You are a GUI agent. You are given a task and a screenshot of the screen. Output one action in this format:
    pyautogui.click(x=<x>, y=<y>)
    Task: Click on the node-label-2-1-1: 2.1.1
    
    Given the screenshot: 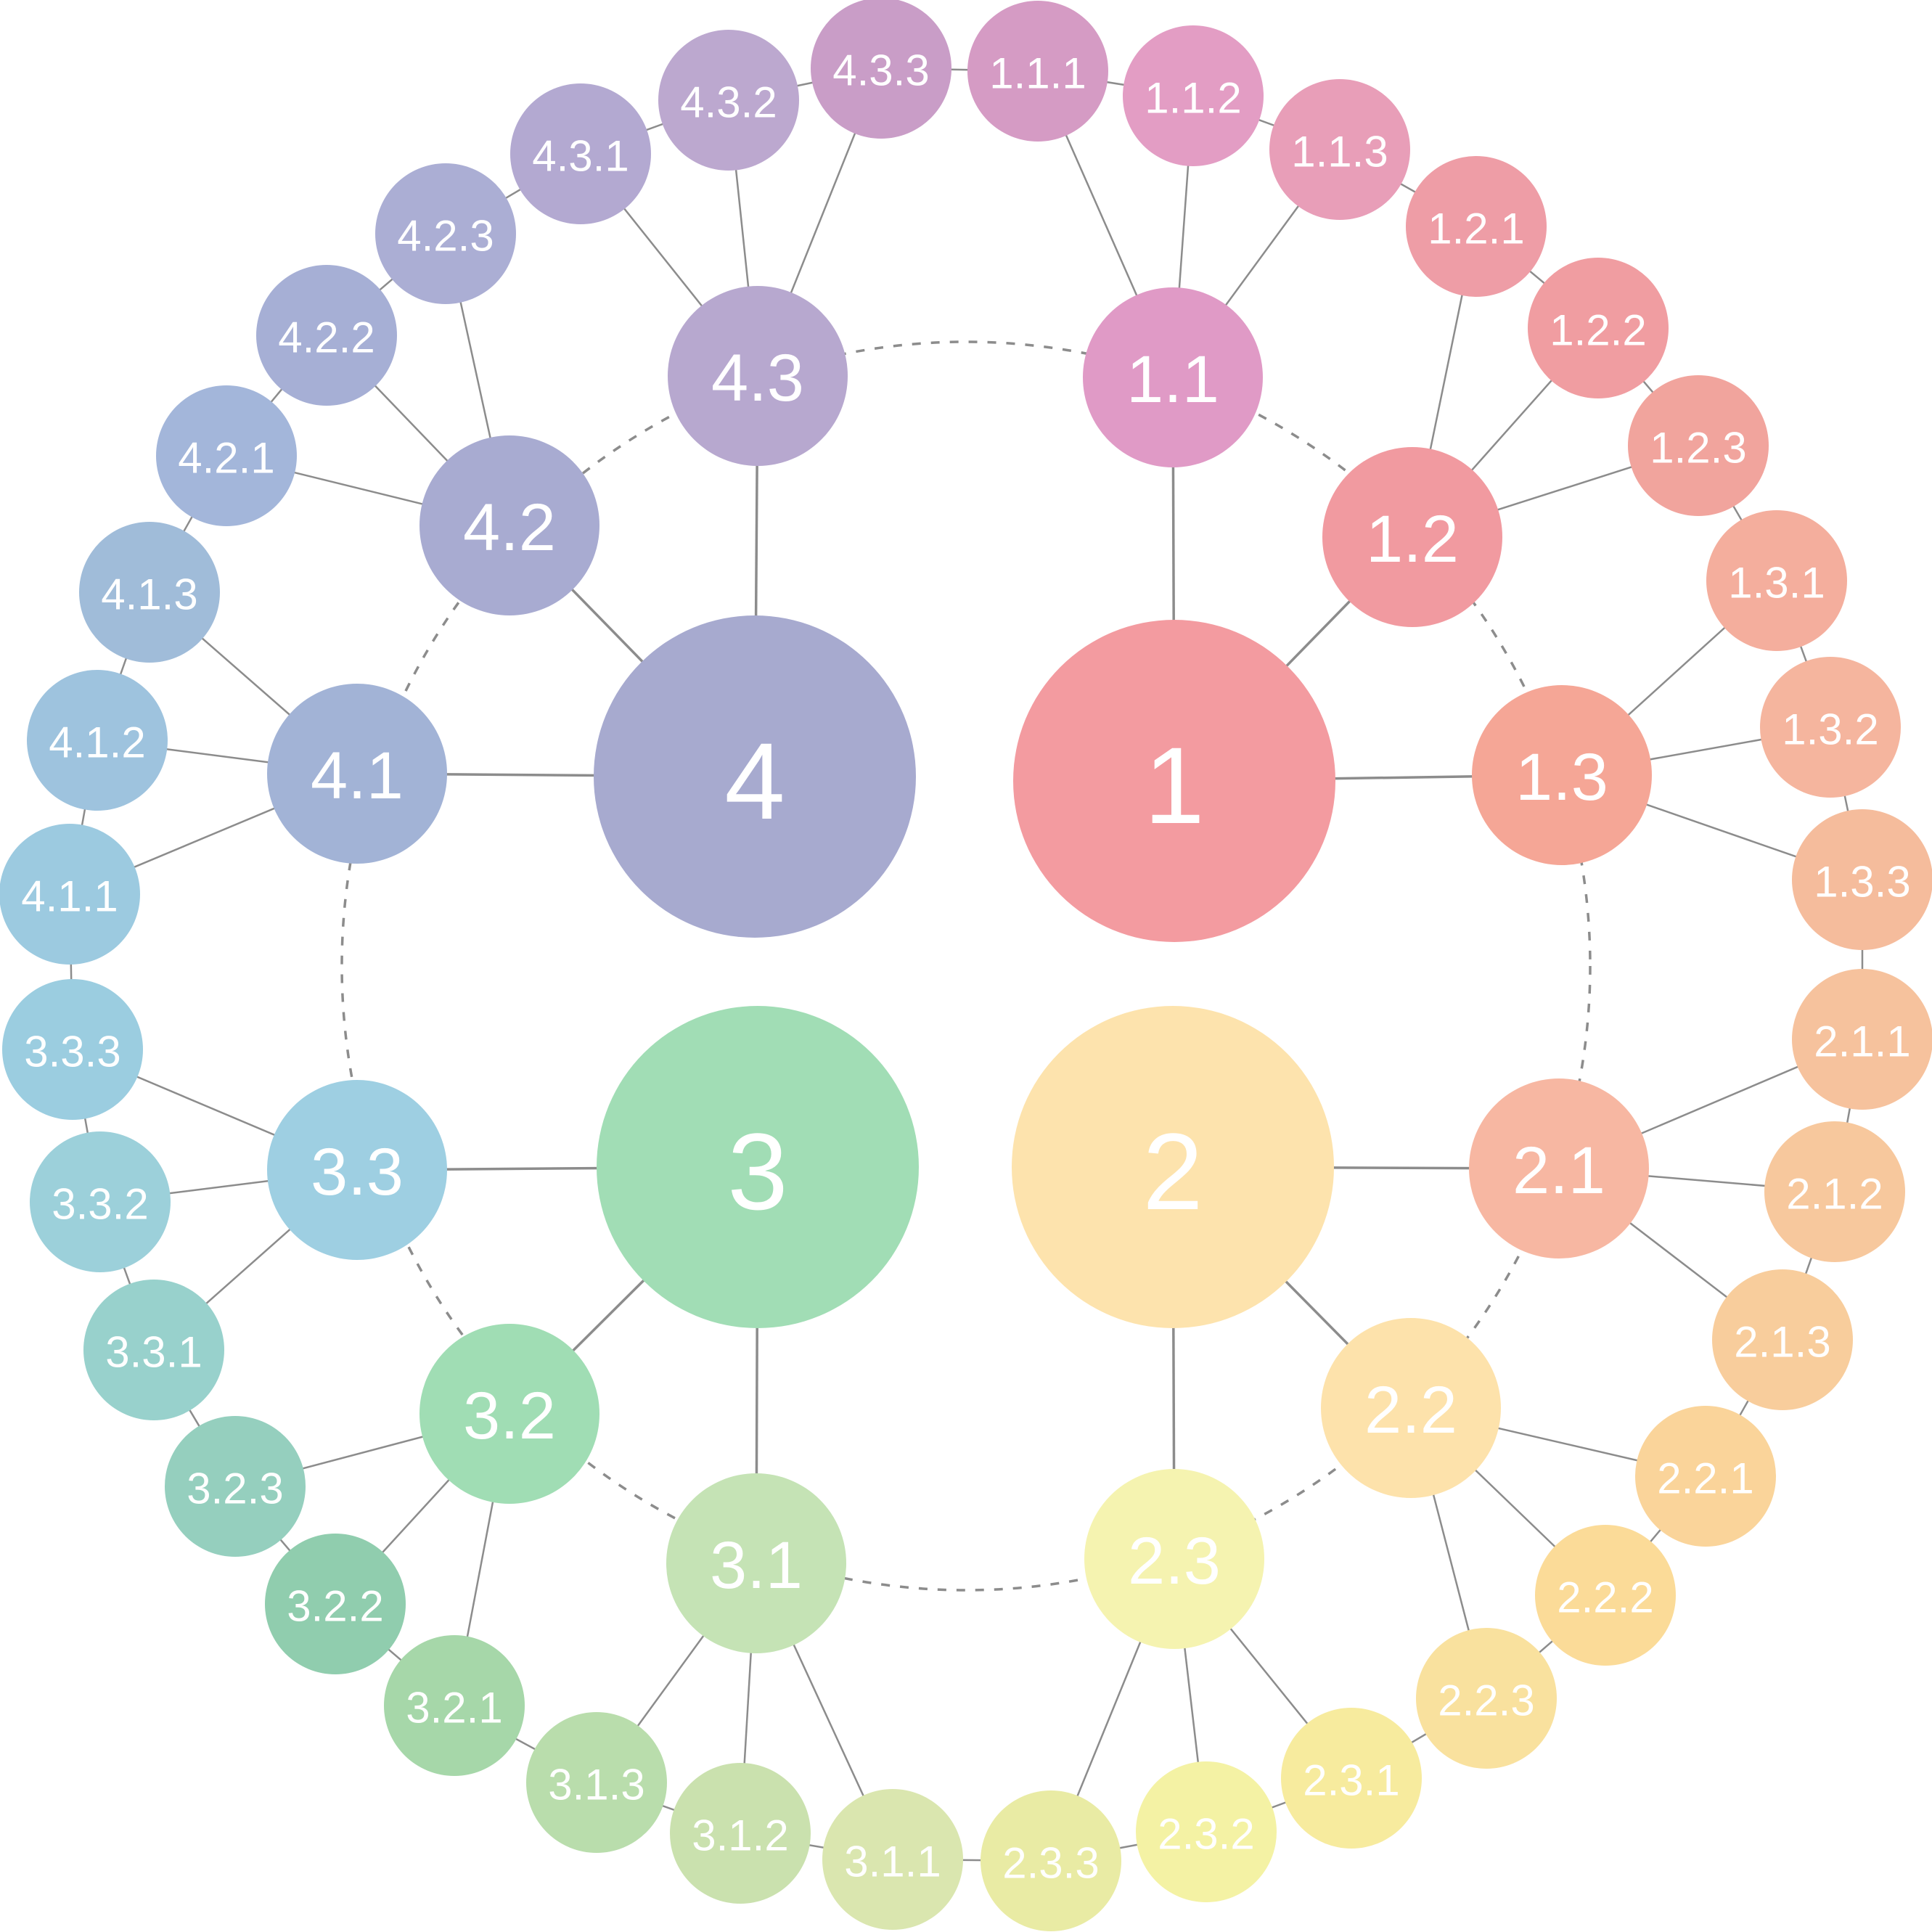 What is the action you would take?
    pyautogui.click(x=1862, y=1042)
    